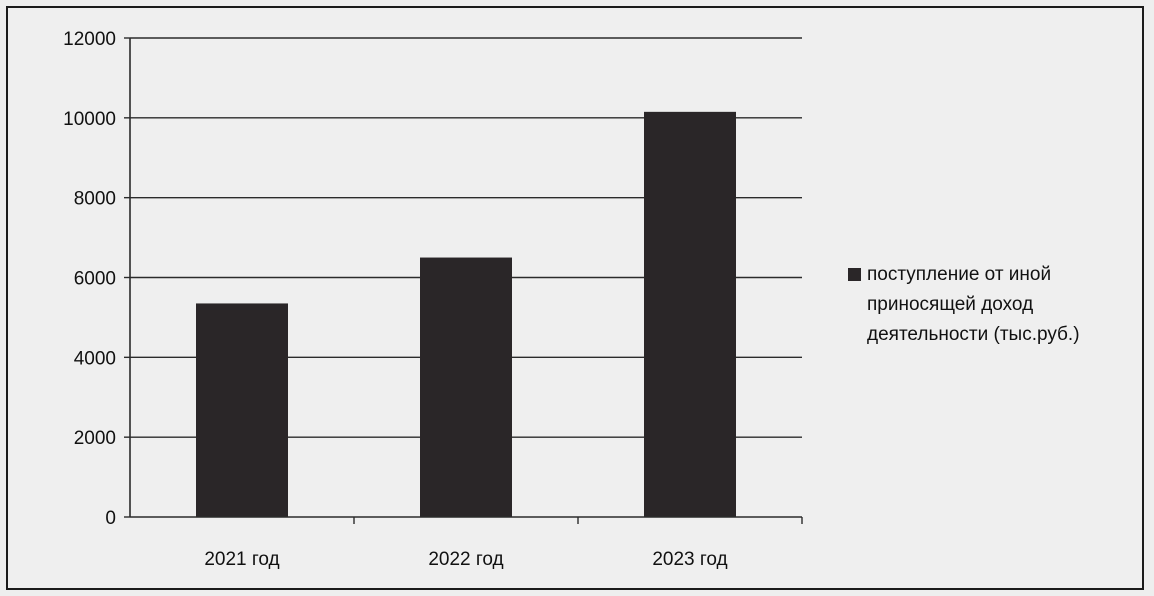 The image size is (1154, 596). I want to click on legend-swatch, so click(854, 274).